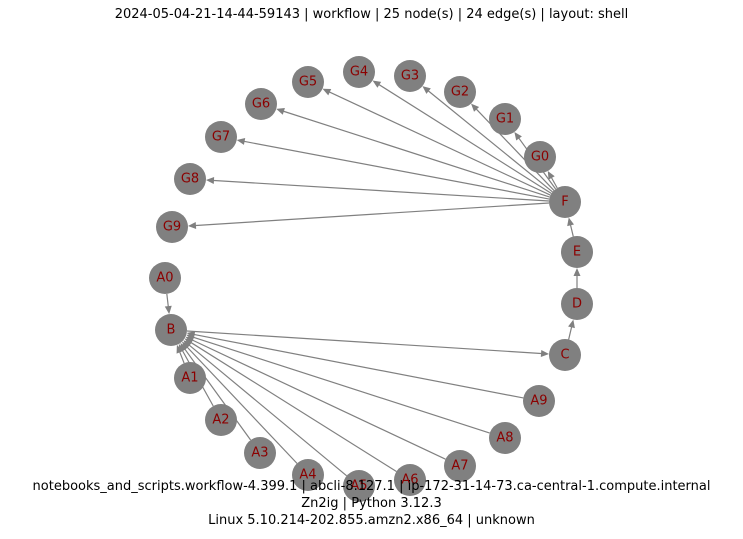  What do you see at coordinates (191, 334) in the screenshot?
I see `arrowhead-A9-B` at bounding box center [191, 334].